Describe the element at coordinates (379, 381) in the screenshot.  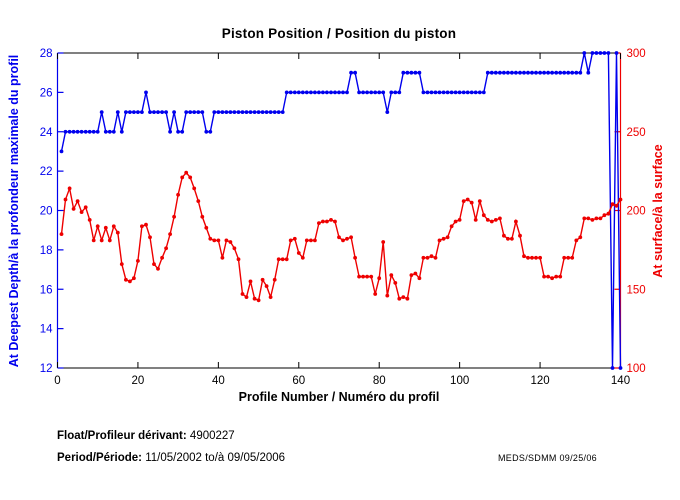
I see `x-tick-label: 80` at that location.